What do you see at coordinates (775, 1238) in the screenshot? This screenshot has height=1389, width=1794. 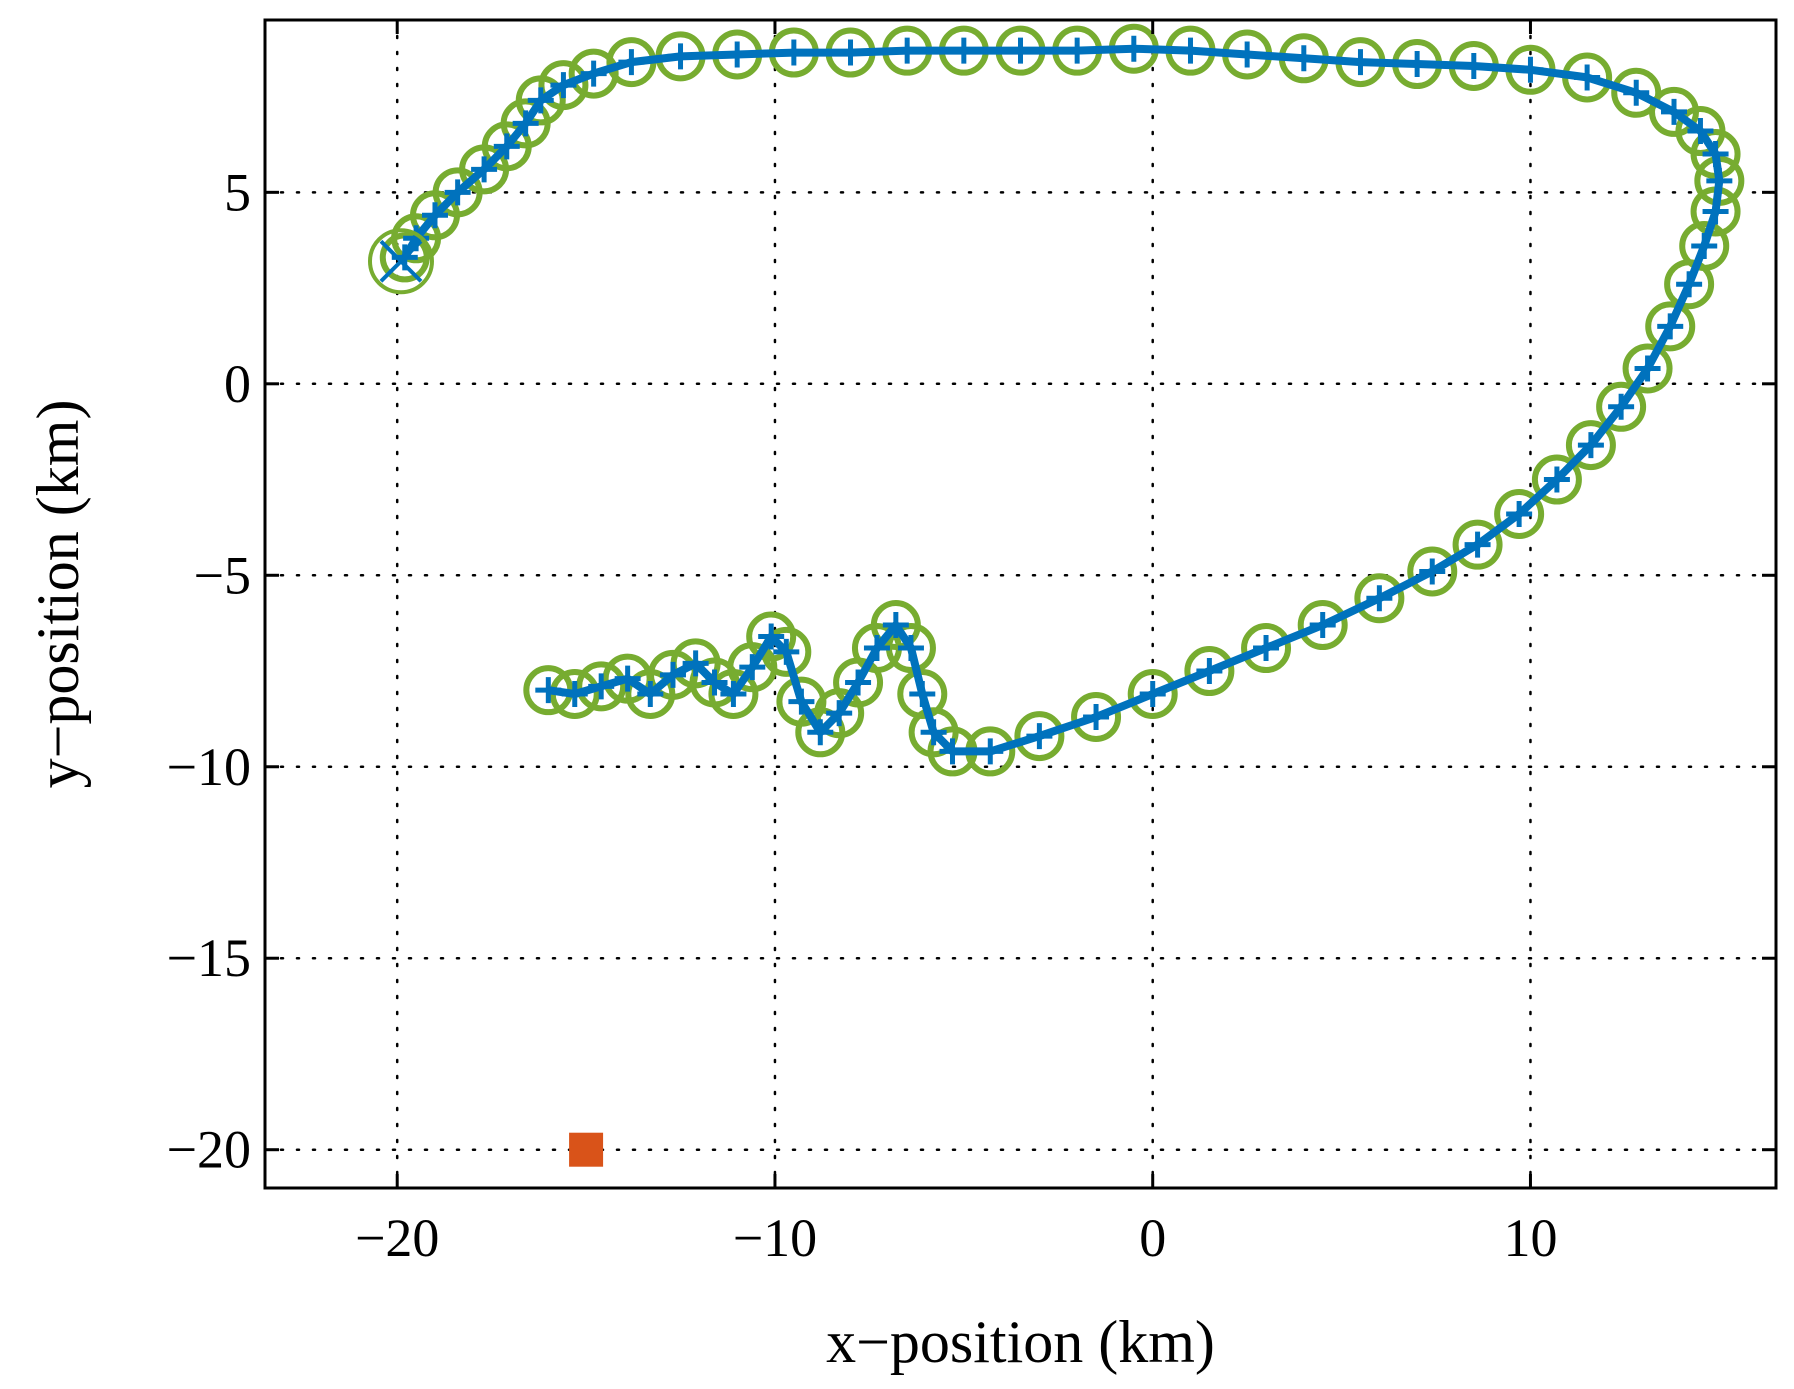 I see `x-tick-label: −10` at bounding box center [775, 1238].